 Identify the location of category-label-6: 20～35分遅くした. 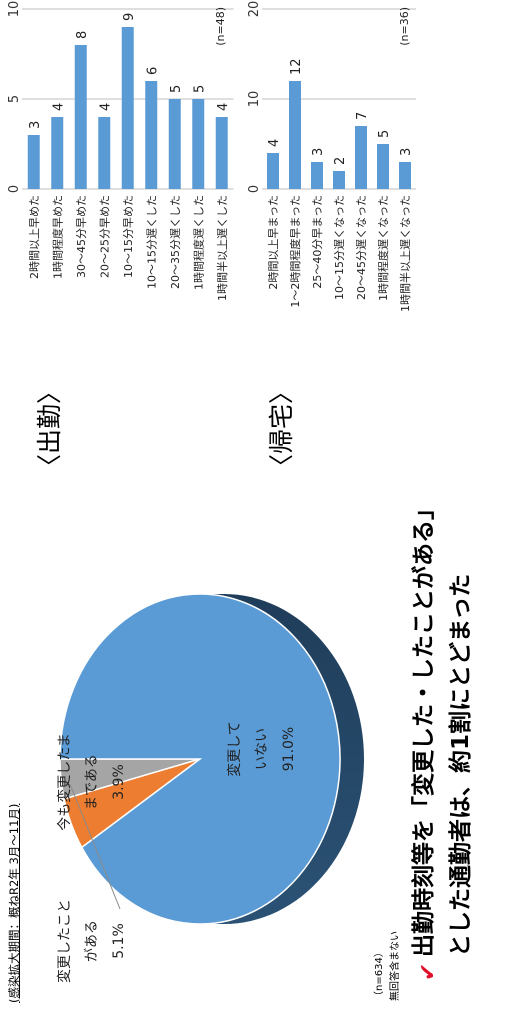
(175, 242).